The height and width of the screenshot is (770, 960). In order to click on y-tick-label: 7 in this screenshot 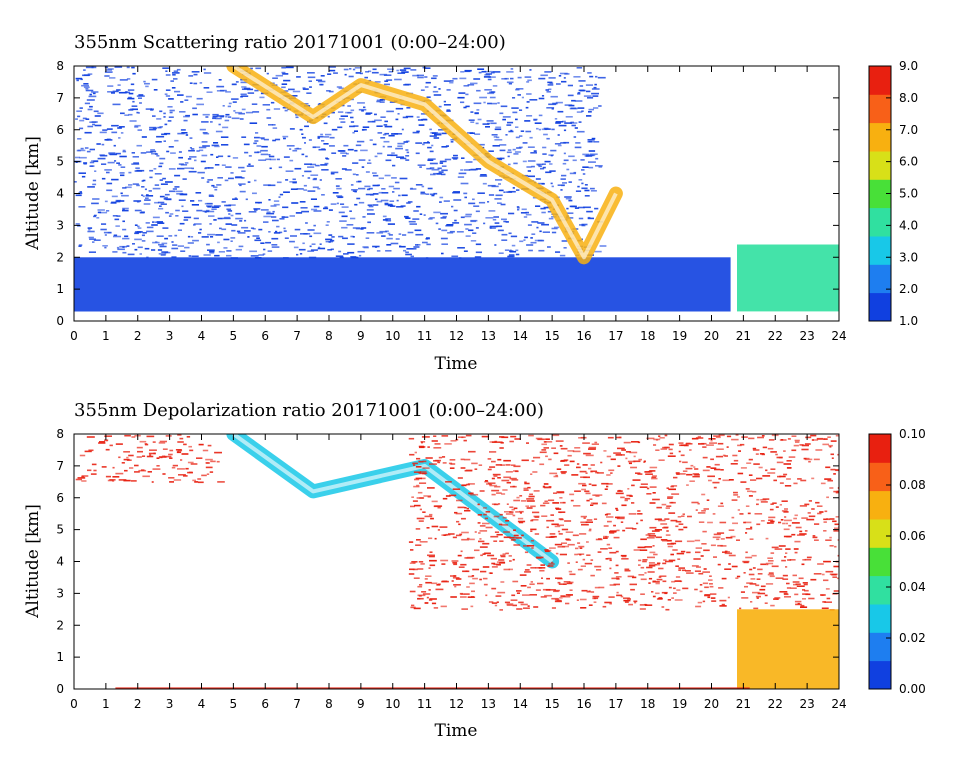, I will do `click(60, 98)`.